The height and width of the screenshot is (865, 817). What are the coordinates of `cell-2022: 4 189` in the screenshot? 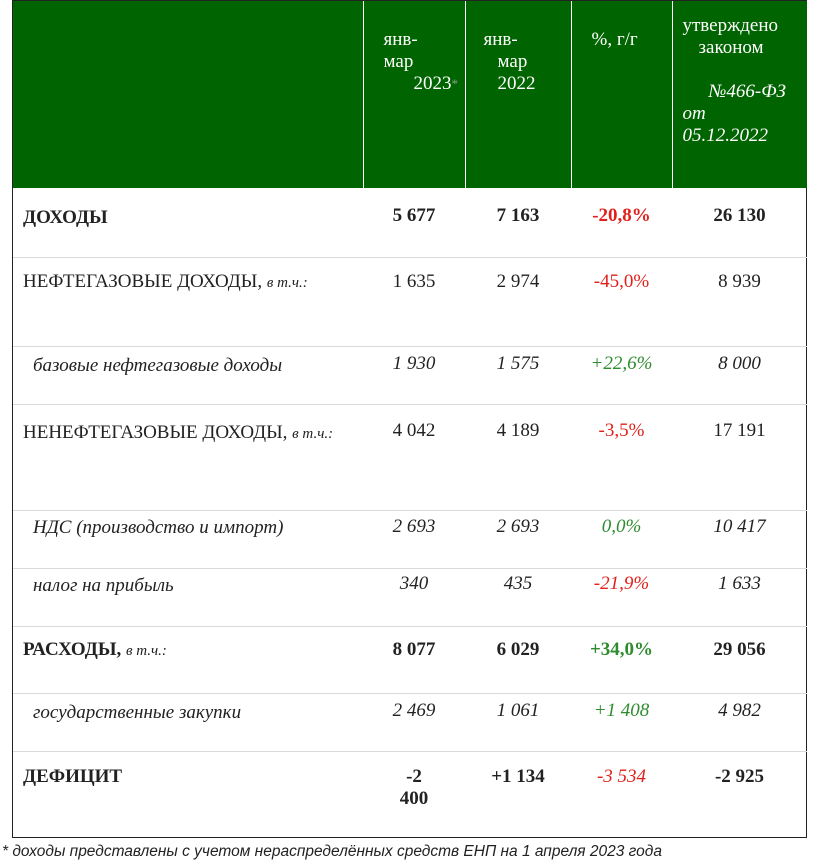 It's located at (518, 456).